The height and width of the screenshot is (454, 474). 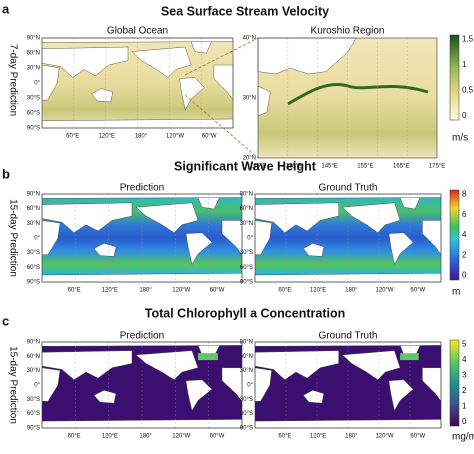 What do you see at coordinates (208, 357) in the screenshot?
I see `bloom` at bounding box center [208, 357].